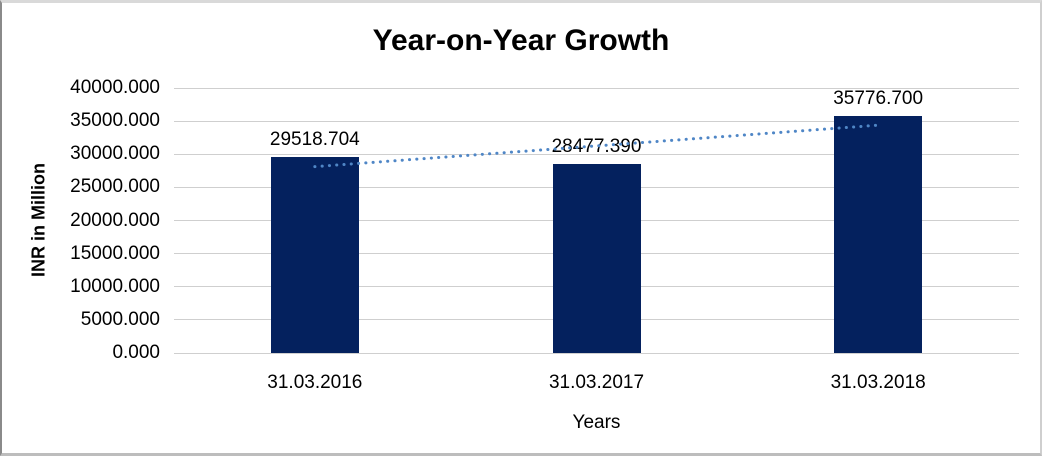  I want to click on y-axis-tick-label: 5000.000, so click(120, 319).